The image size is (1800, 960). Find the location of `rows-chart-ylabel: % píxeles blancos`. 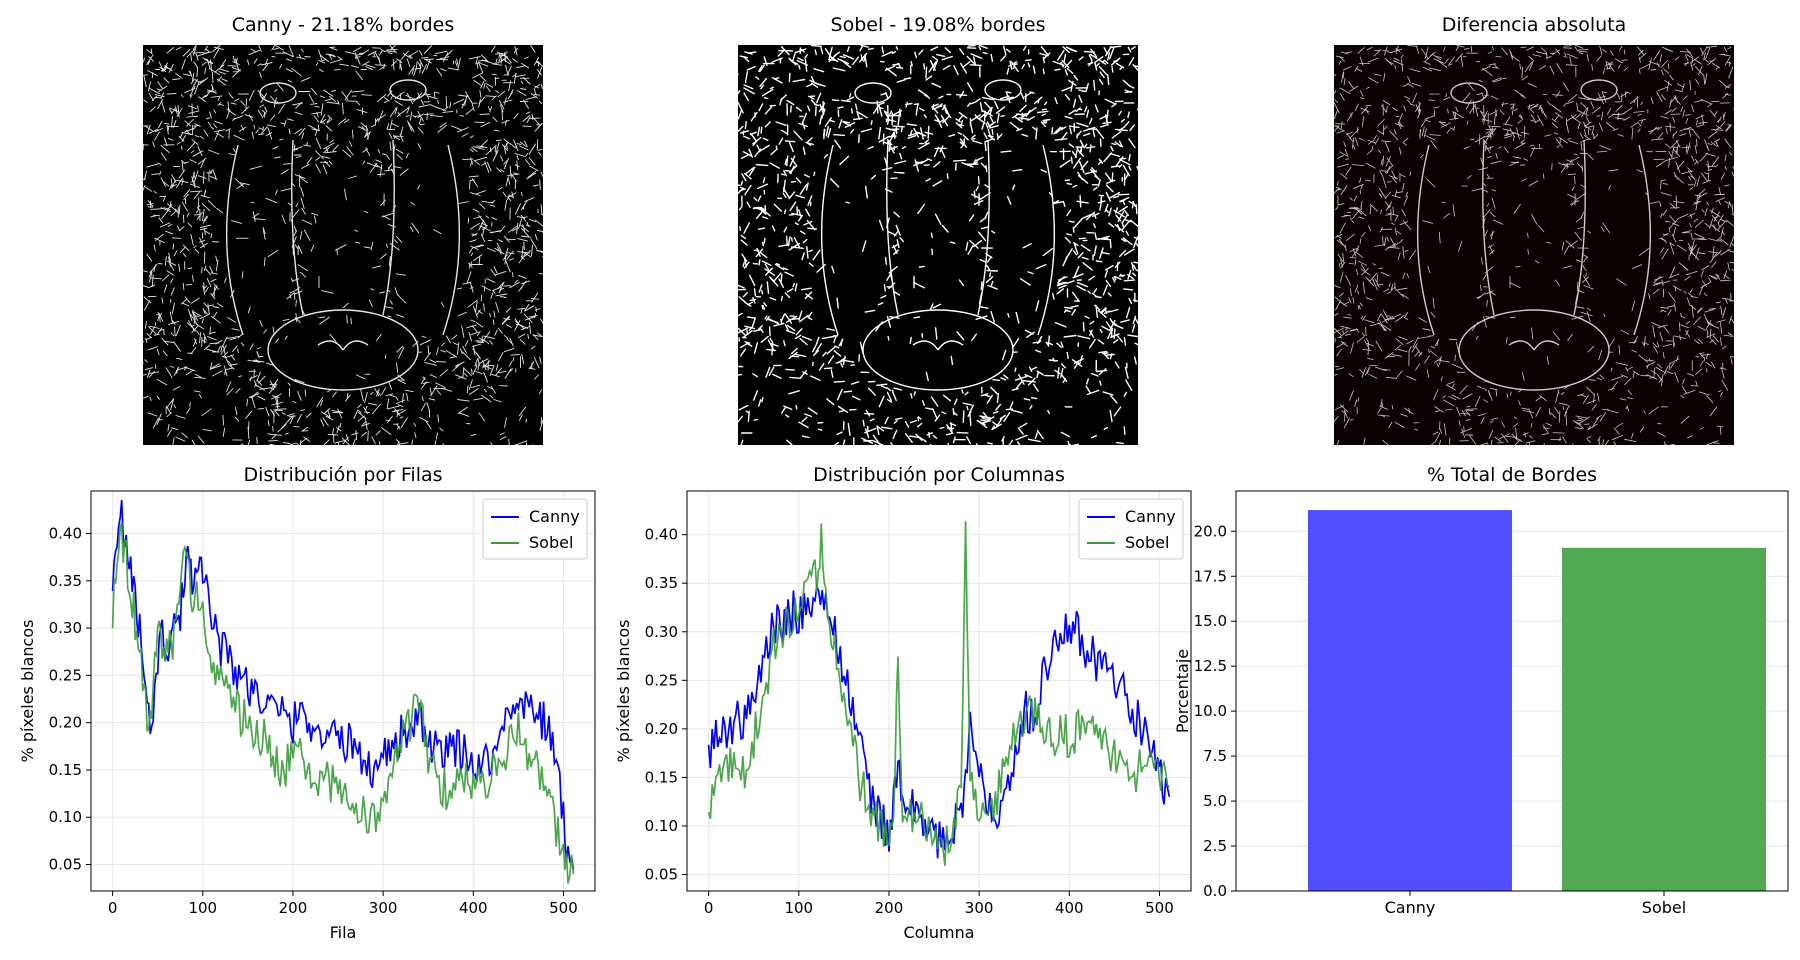

rows-chart-ylabel: % píxeles blancos is located at coordinates (27, 691).